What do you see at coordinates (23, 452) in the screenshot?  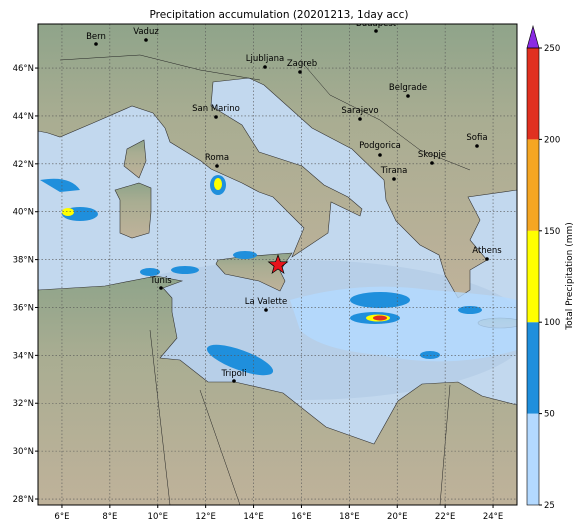 I see `y-tick-label: 30°N` at bounding box center [23, 452].